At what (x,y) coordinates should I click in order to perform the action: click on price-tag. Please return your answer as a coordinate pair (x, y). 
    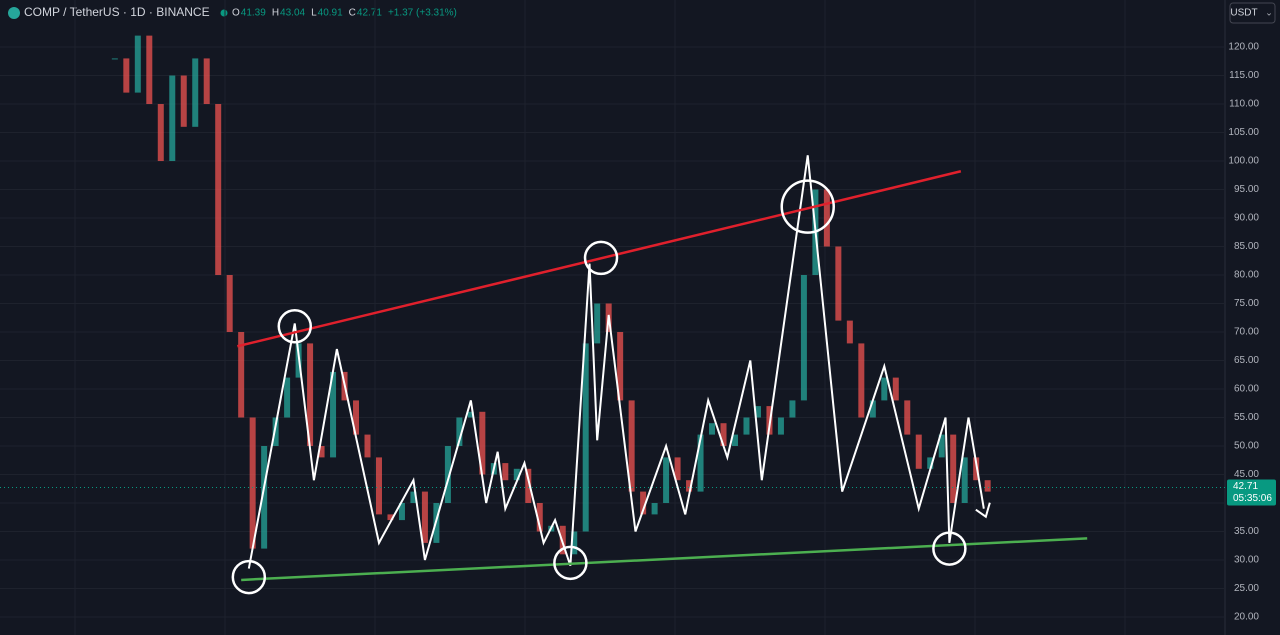
    Looking at the image, I should click on (1251, 492).